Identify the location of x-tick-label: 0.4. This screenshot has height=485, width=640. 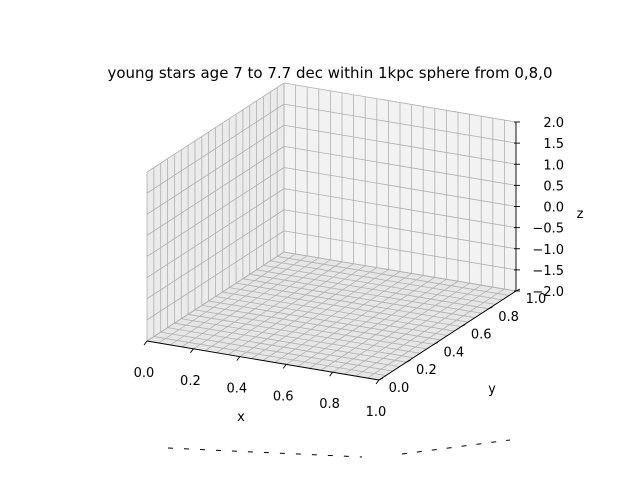
(236, 389).